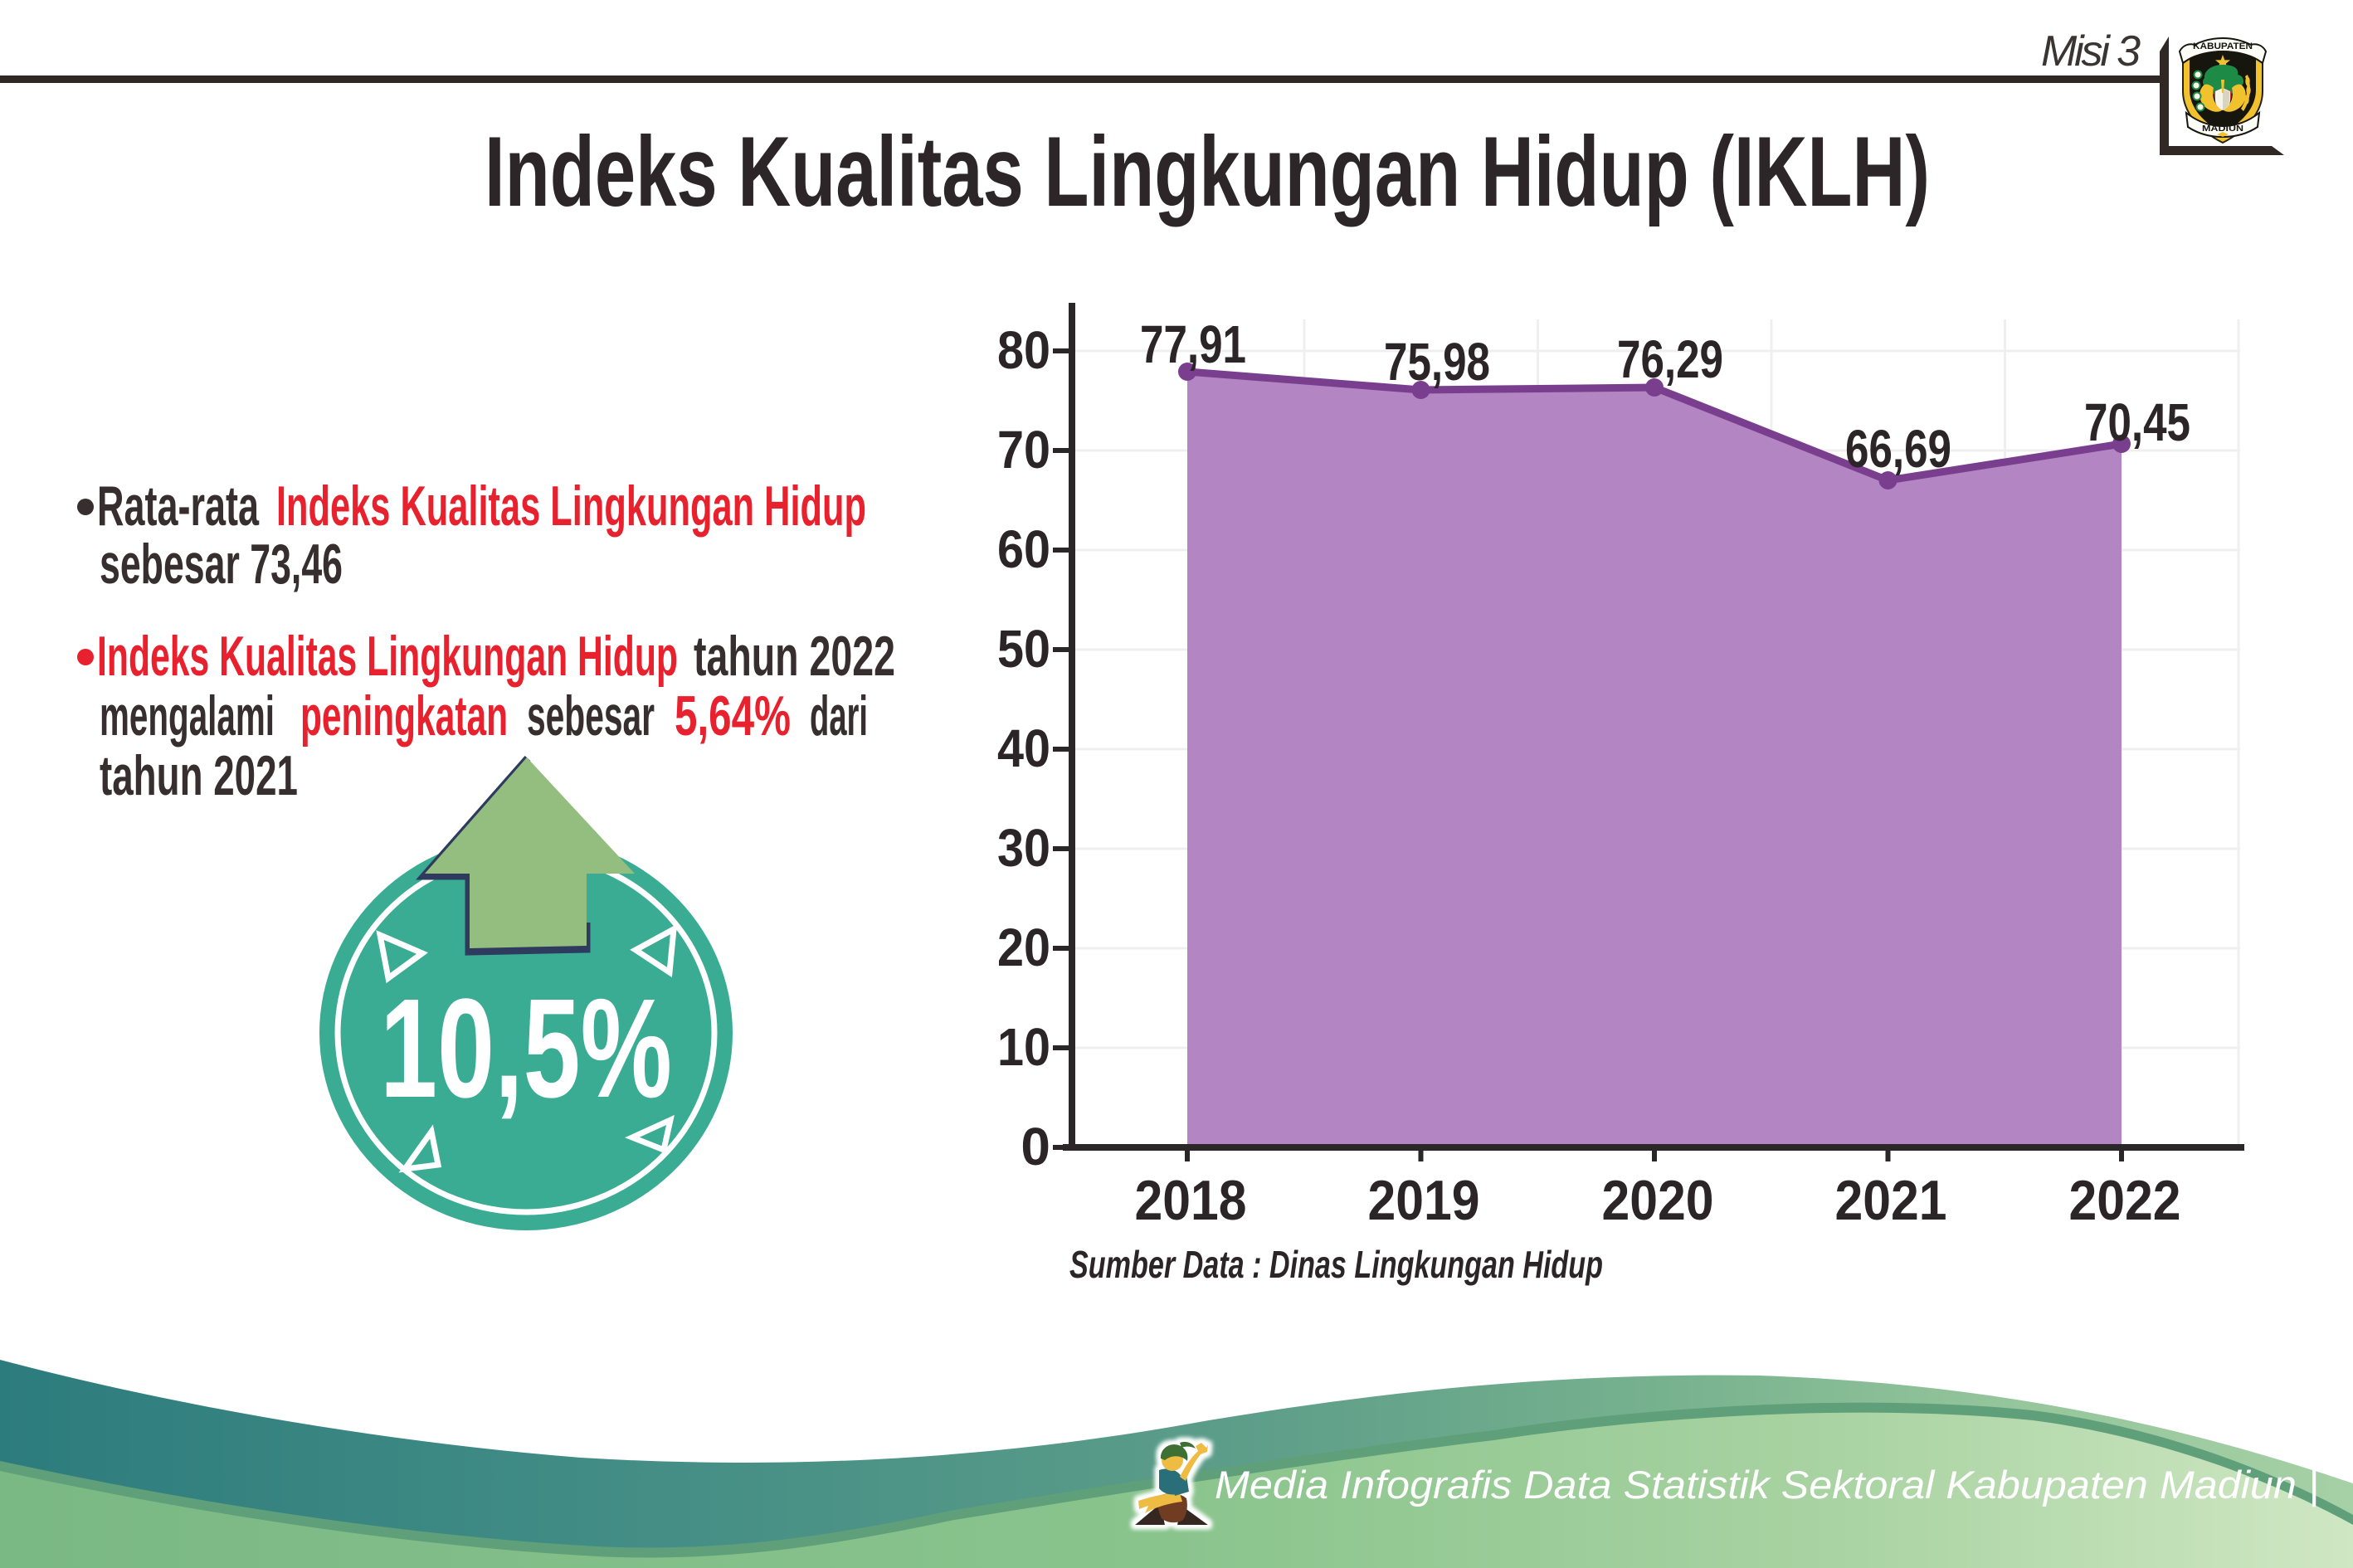 The image size is (2353, 1568). I want to click on svg-text: MADIUN, so click(2222, 129).